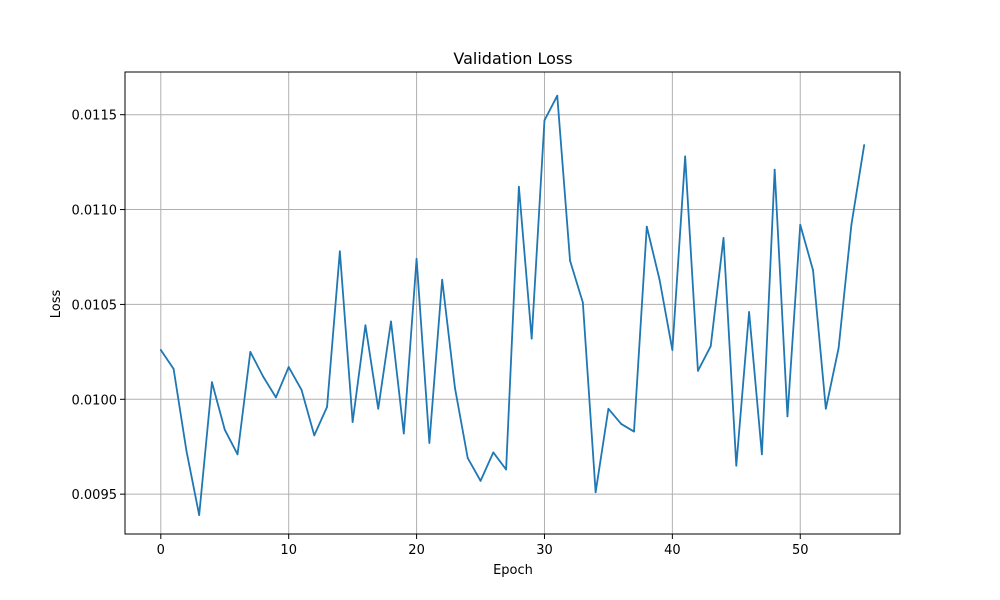 Image resolution: width=1000 pixels, height=600 pixels. What do you see at coordinates (672, 550) in the screenshot?
I see `x-tick-label: 40` at bounding box center [672, 550].